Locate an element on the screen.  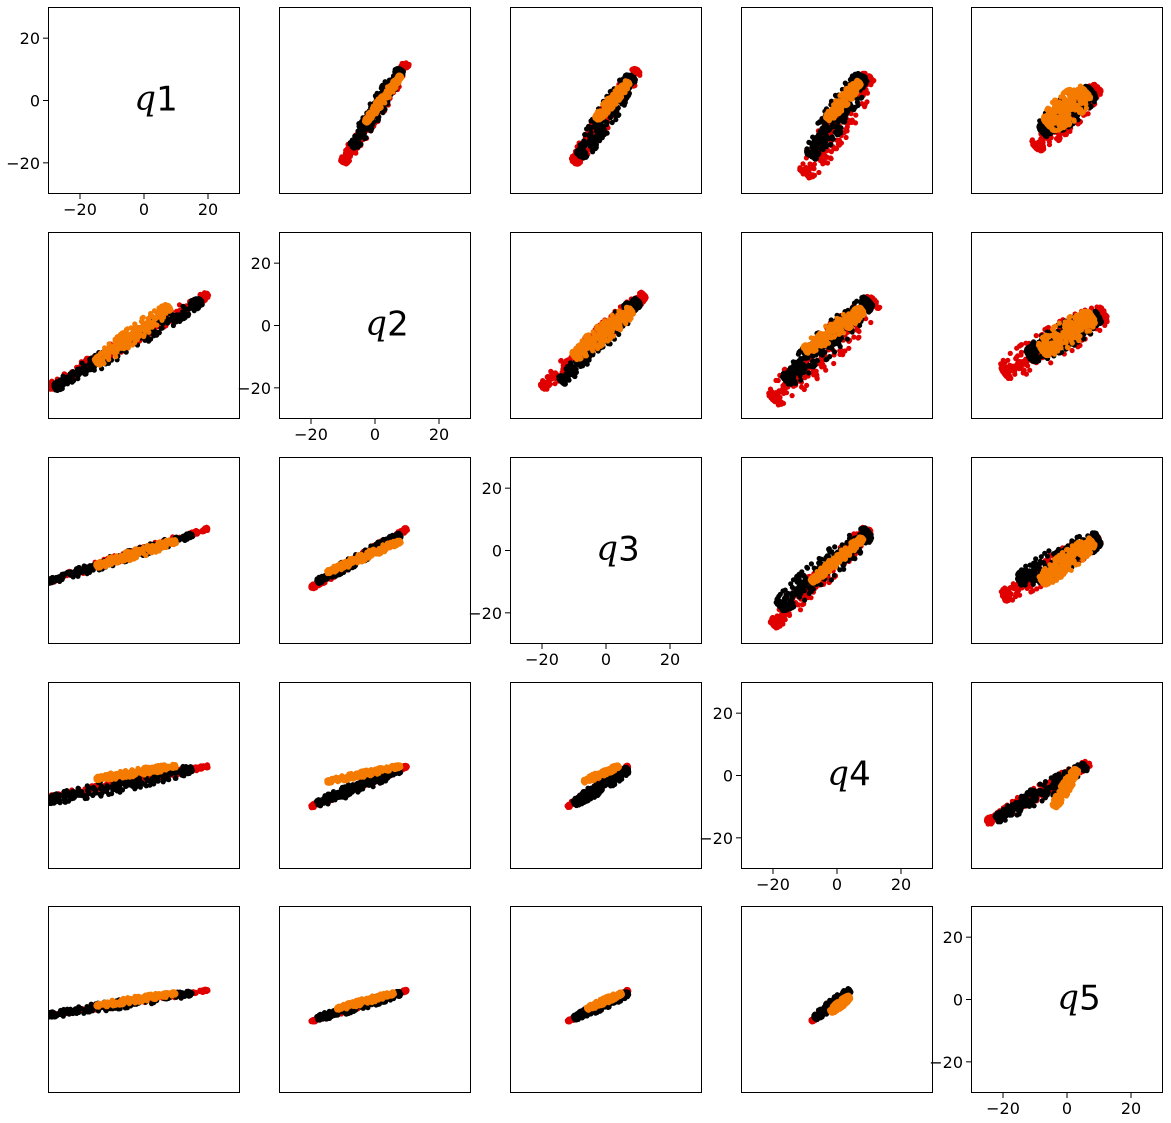
x-tick-label: −20 is located at coordinates (311, 434).